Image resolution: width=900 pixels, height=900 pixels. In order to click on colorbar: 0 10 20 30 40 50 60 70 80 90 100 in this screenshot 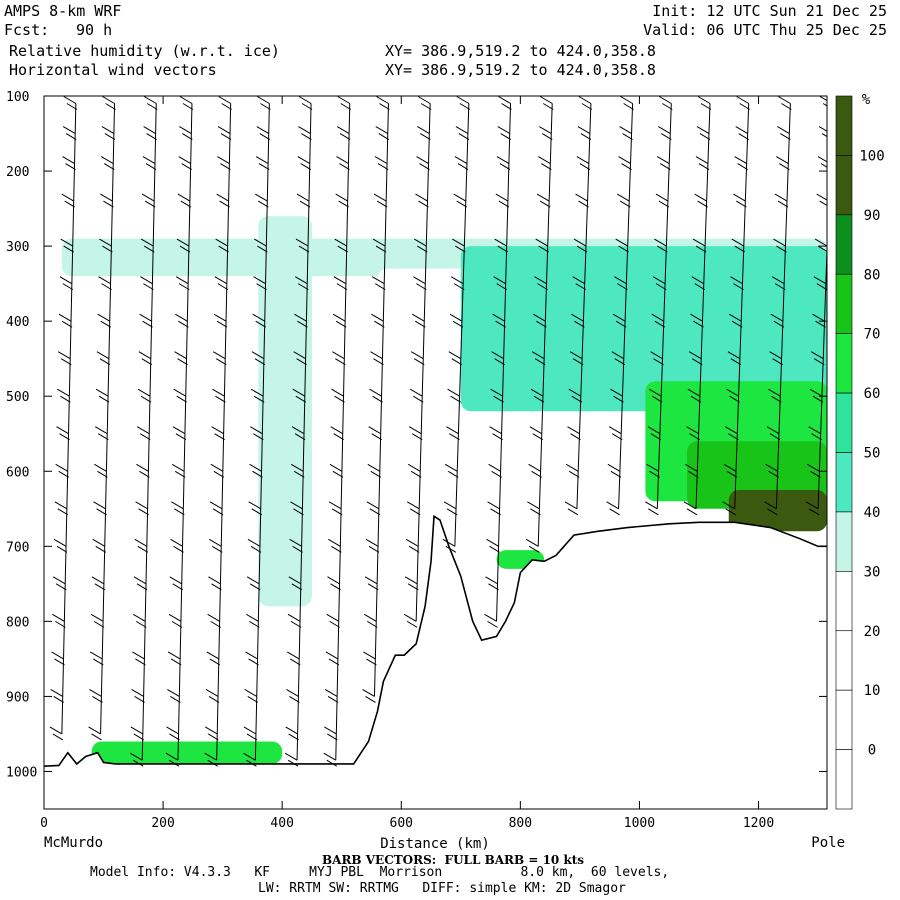, I will do `click(860, 452)`.